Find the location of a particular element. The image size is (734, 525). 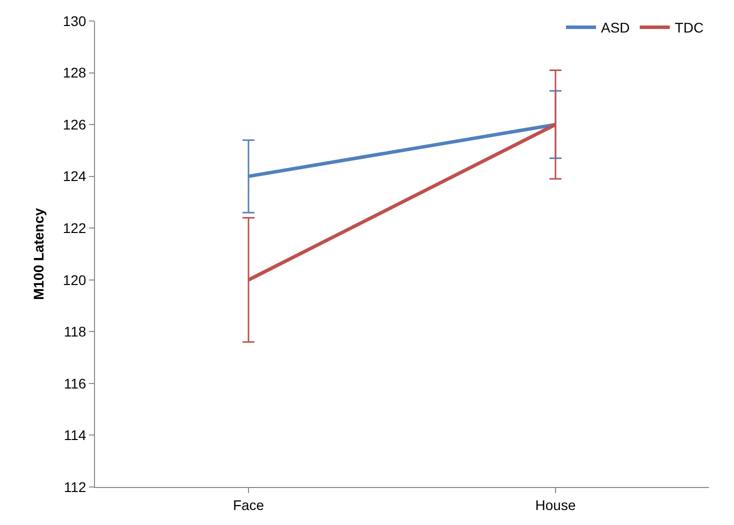

y-tick-label: 118 is located at coordinates (75, 332).